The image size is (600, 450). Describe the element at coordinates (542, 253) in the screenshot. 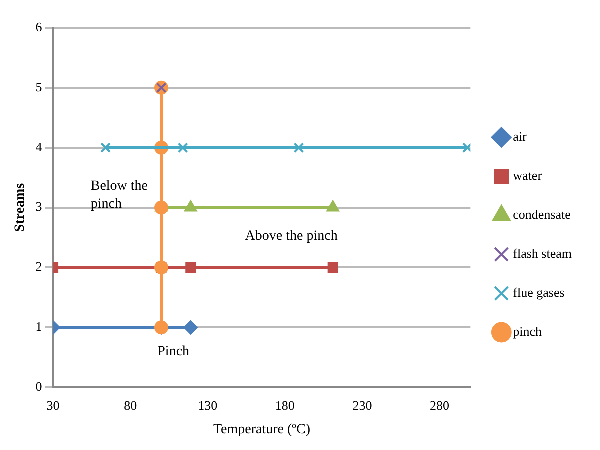

I see `legend-label: flash steam` at that location.